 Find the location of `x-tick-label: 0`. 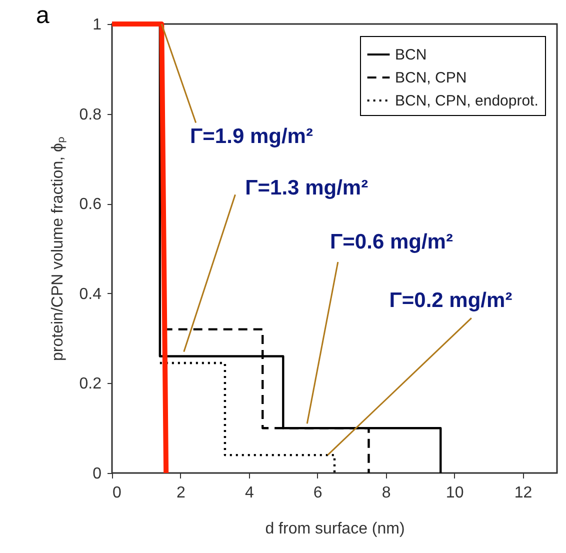

x-tick-label: 0 is located at coordinates (117, 493).